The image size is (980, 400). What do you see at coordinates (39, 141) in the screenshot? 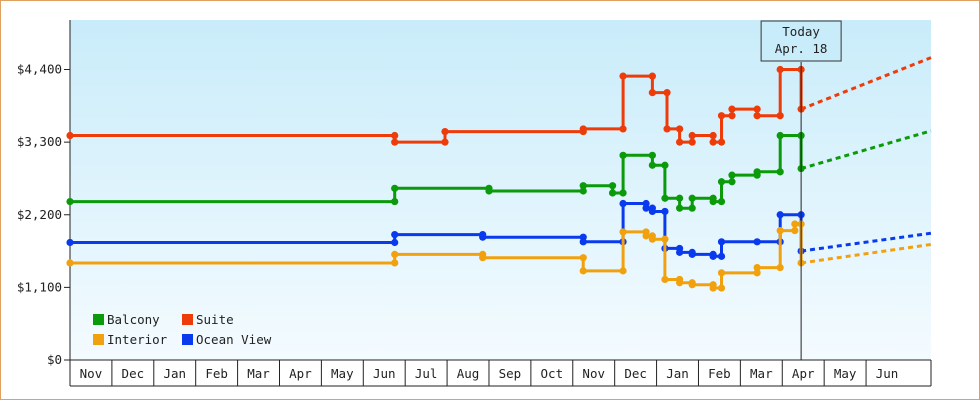
I see `y-tick-label: $3,300` at bounding box center [39, 141].